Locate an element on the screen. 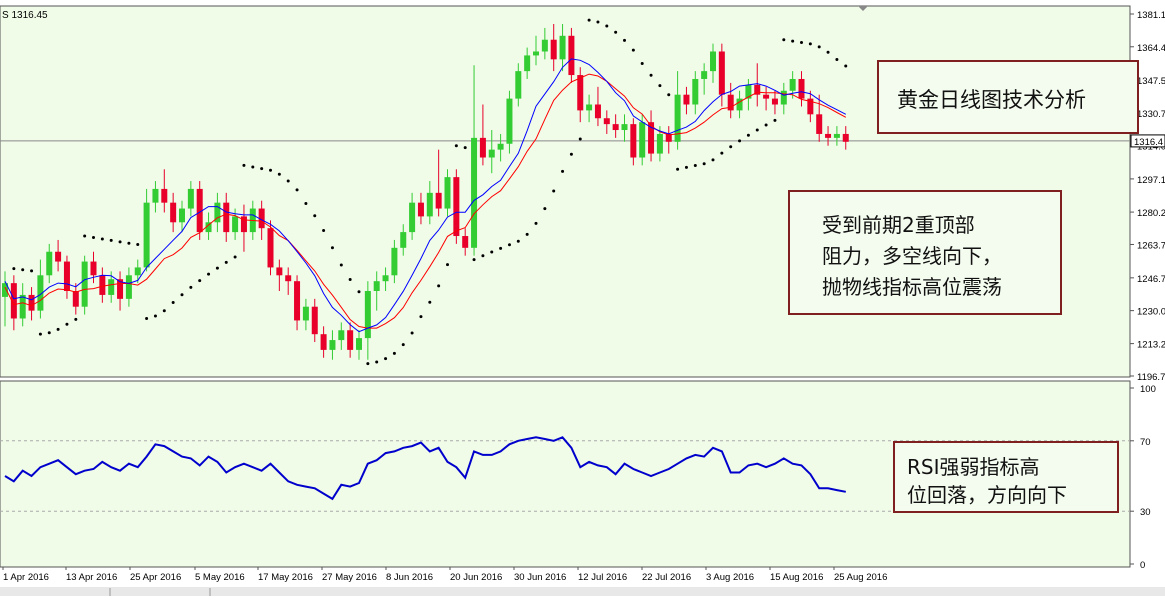 Image resolution: width=1165 pixels, height=601 pixels. y-axis-tick-label: 1196.7 is located at coordinates (1151, 377).